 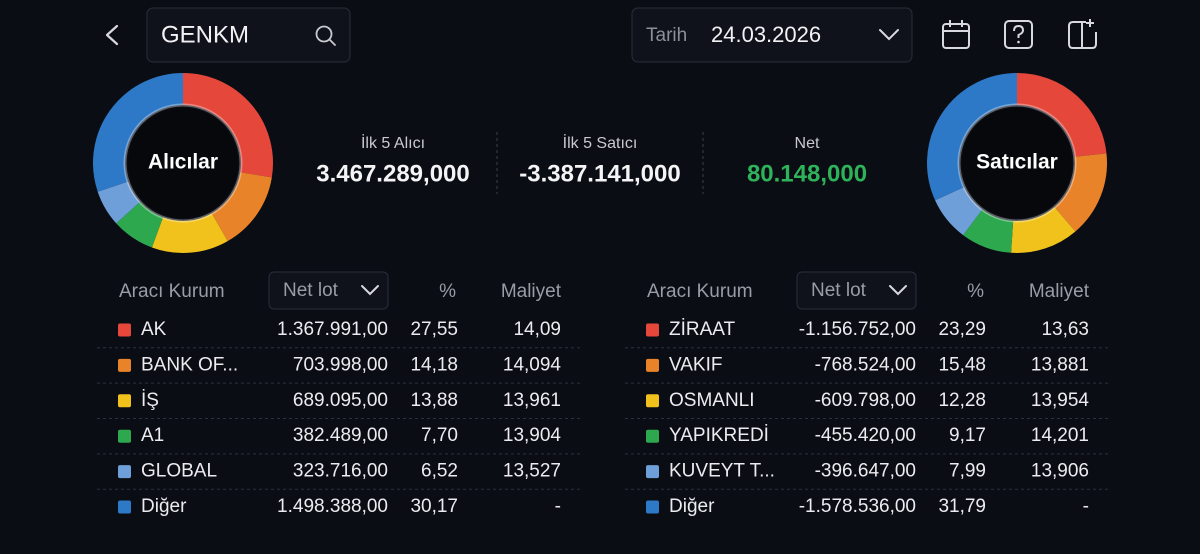 I want to click on percent: 23,29, so click(x=962, y=329).